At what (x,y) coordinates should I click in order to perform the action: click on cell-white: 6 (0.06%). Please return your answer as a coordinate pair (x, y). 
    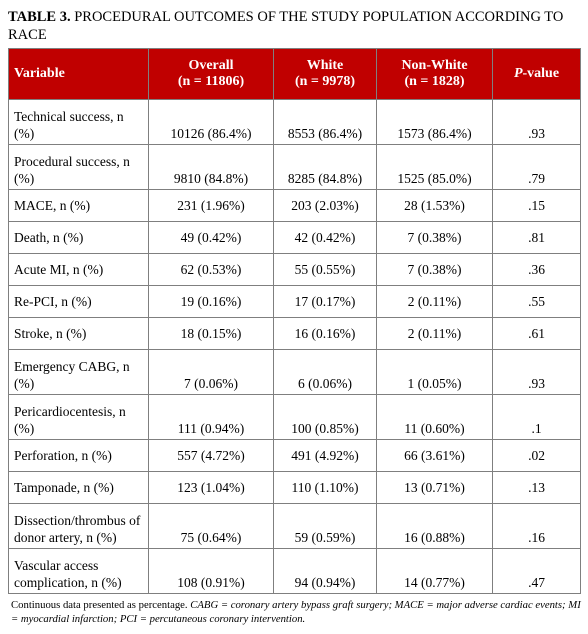
    Looking at the image, I should click on (325, 372).